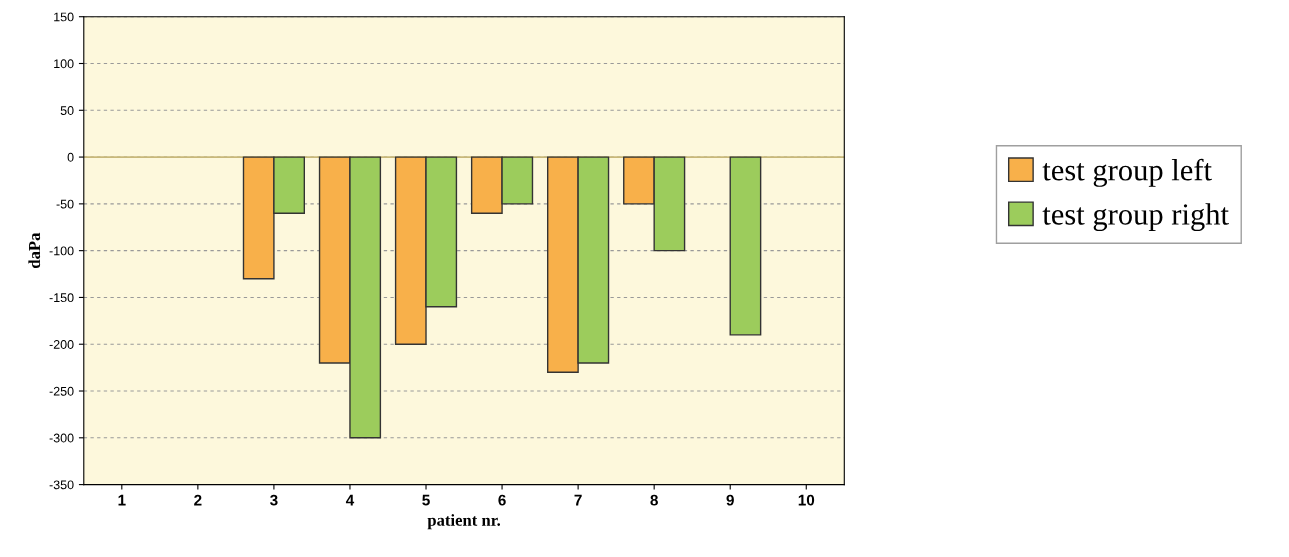  Describe the element at coordinates (426, 500) in the screenshot. I see `x-tick-label: 5` at that location.